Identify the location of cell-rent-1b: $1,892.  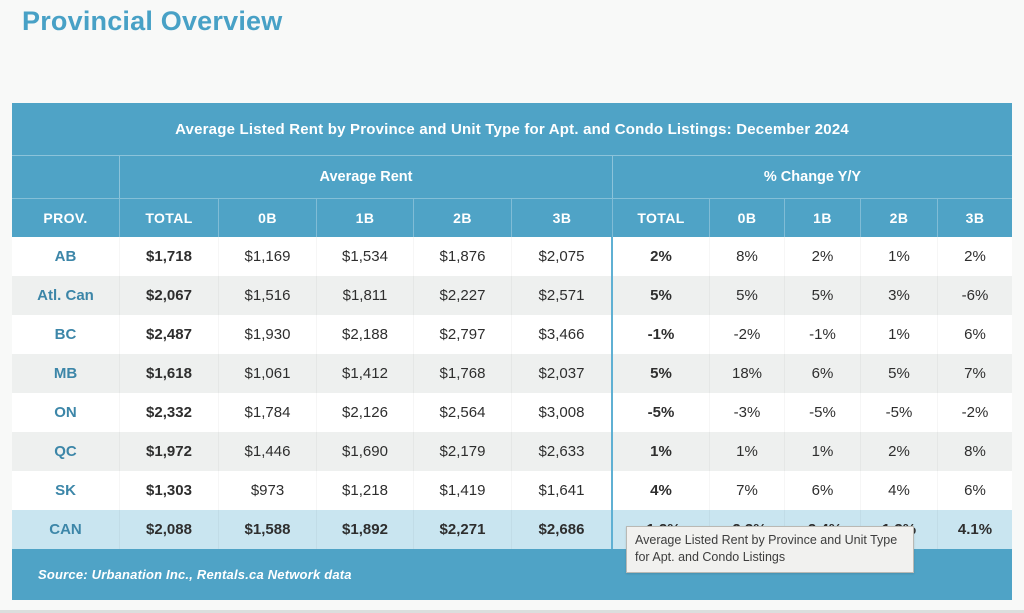
(365, 529).